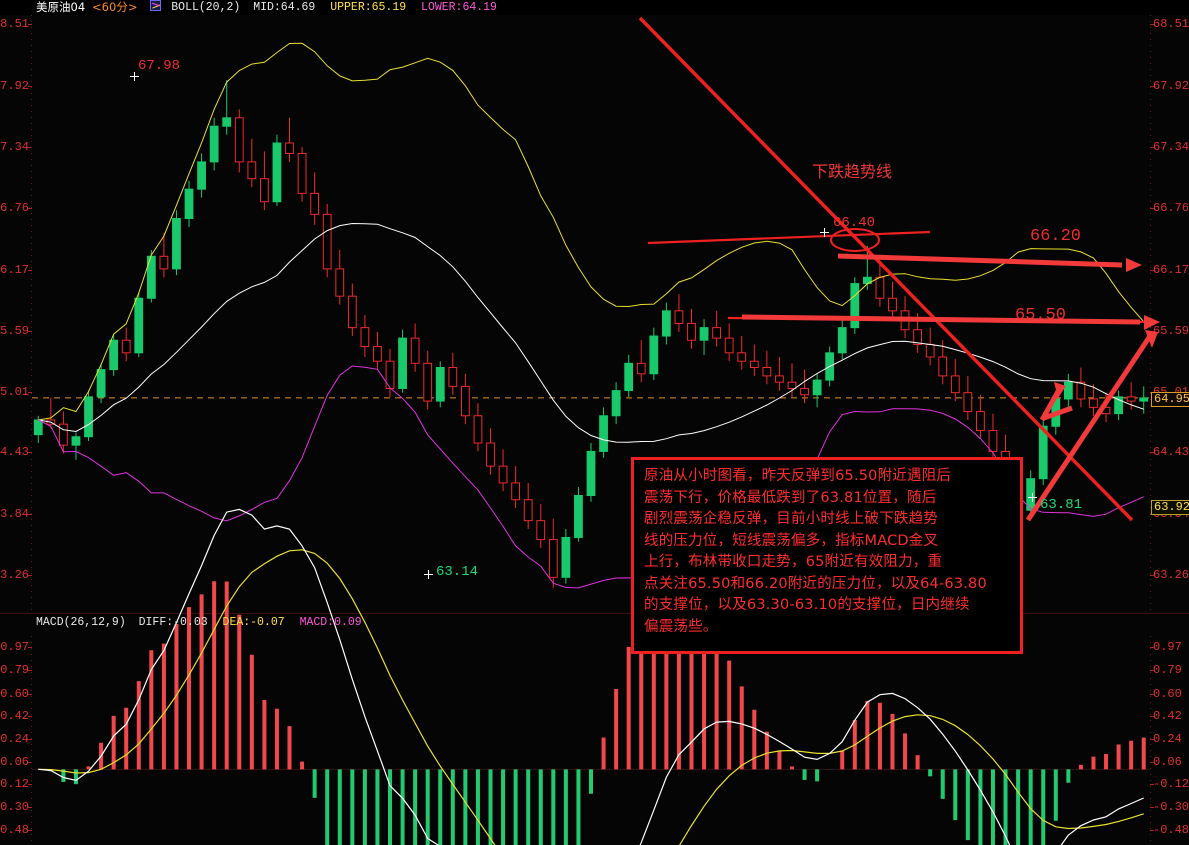 The width and height of the screenshot is (1189, 845). What do you see at coordinates (115, 7) in the screenshot?
I see `period-label: <60分>` at bounding box center [115, 7].